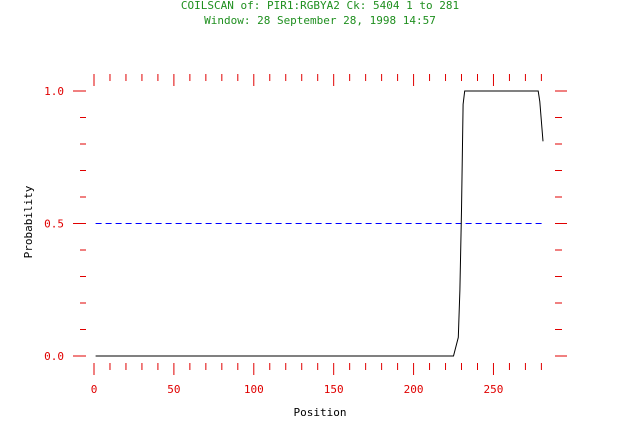 The image size is (640, 428). Describe the element at coordinates (54, 356) in the screenshot. I see `y-tick-label: 0.0` at that location.